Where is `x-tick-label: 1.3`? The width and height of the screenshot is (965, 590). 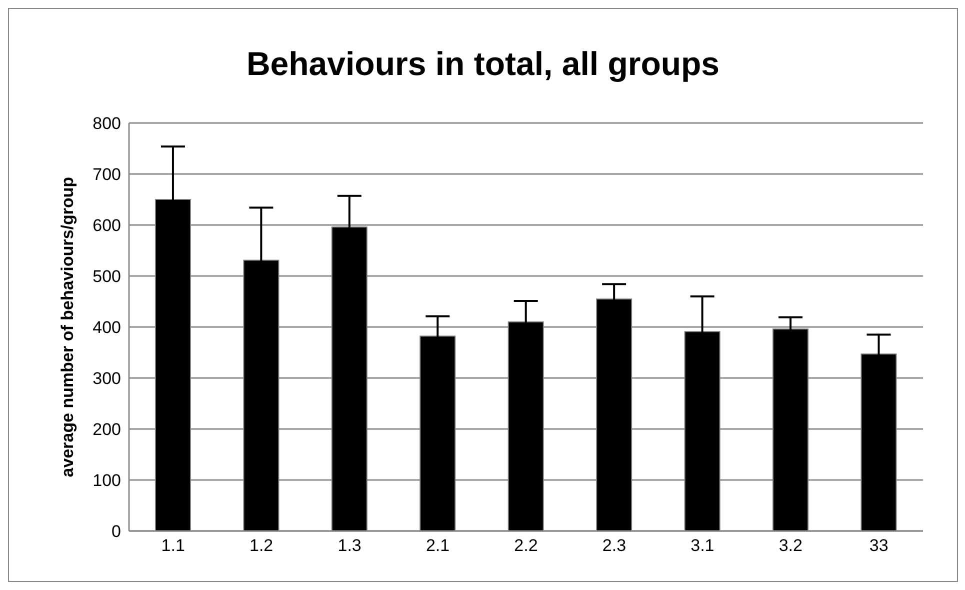 x-tick-label: 1.3 is located at coordinates (350, 546).